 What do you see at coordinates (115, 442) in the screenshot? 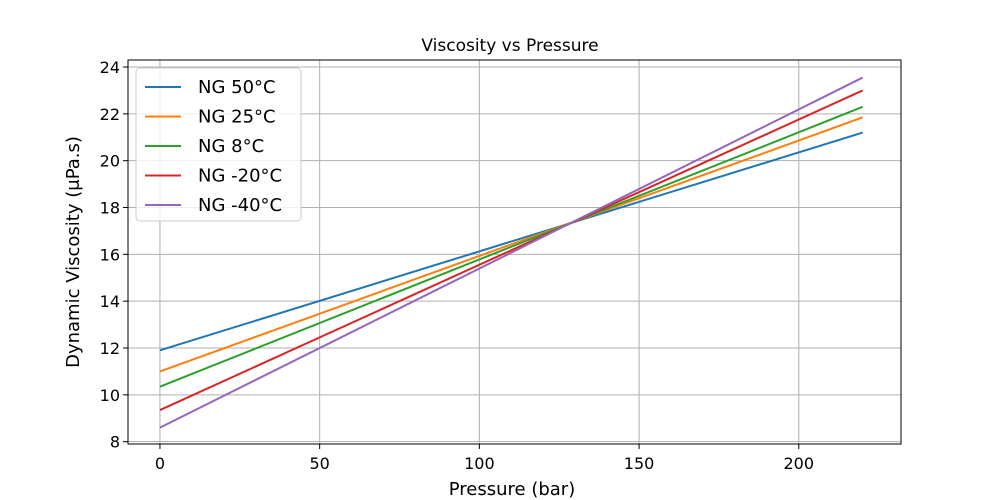
I see `y-tick-label: 8` at bounding box center [115, 442].